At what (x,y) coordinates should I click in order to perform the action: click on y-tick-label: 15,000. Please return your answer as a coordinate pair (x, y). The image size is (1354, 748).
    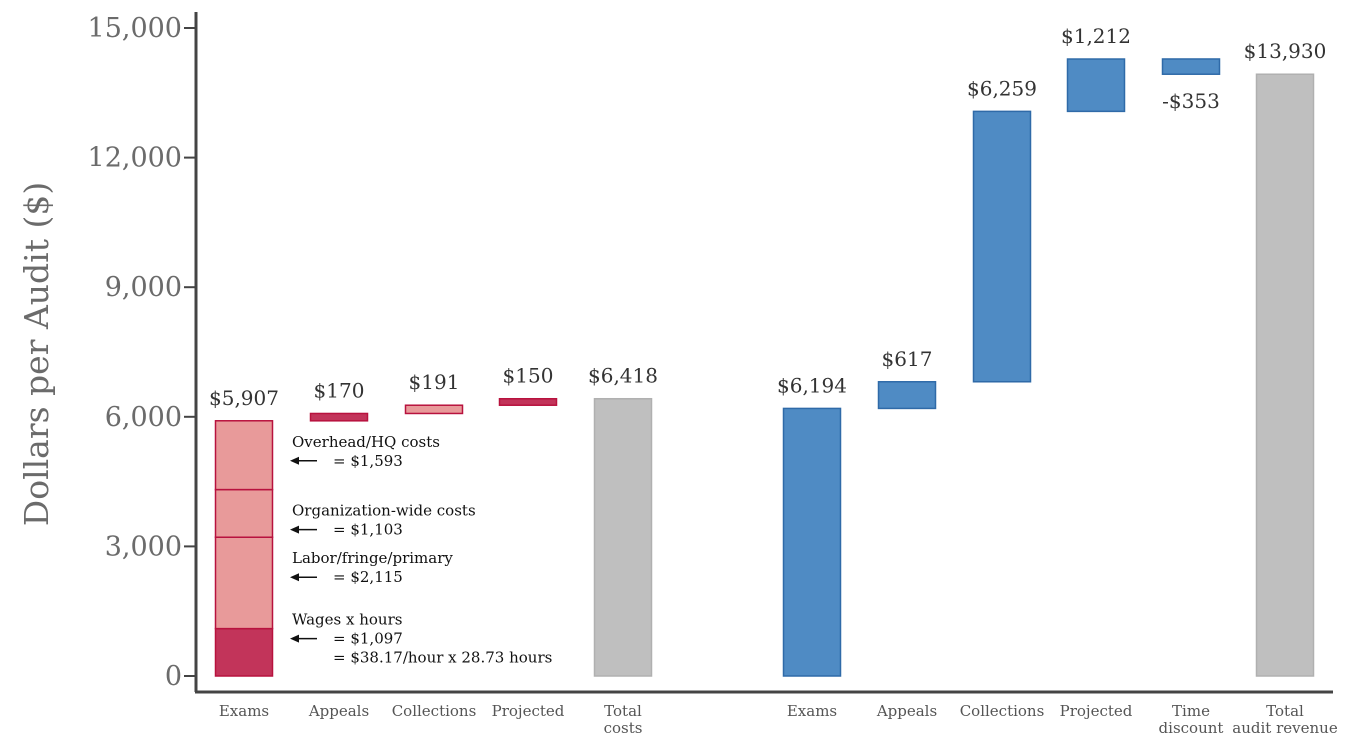
    Looking at the image, I should click on (135, 28).